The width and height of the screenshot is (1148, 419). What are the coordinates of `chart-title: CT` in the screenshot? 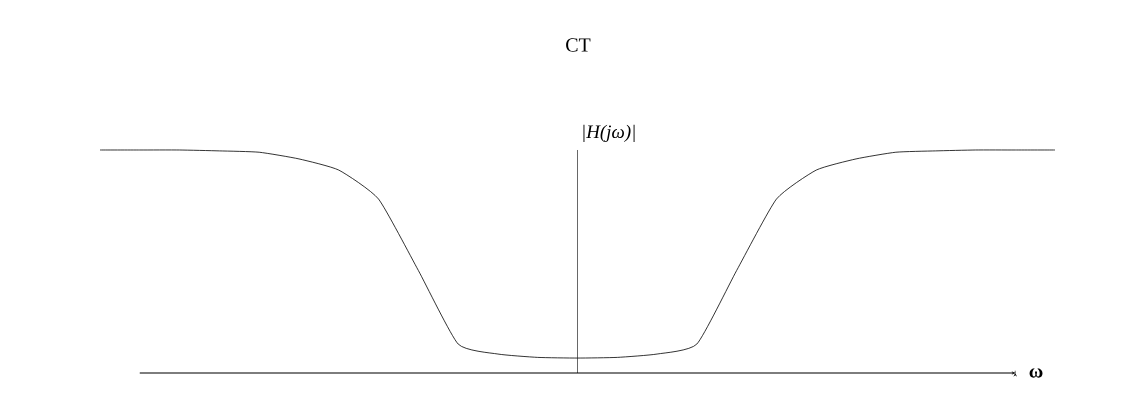 It's located at (578, 45).